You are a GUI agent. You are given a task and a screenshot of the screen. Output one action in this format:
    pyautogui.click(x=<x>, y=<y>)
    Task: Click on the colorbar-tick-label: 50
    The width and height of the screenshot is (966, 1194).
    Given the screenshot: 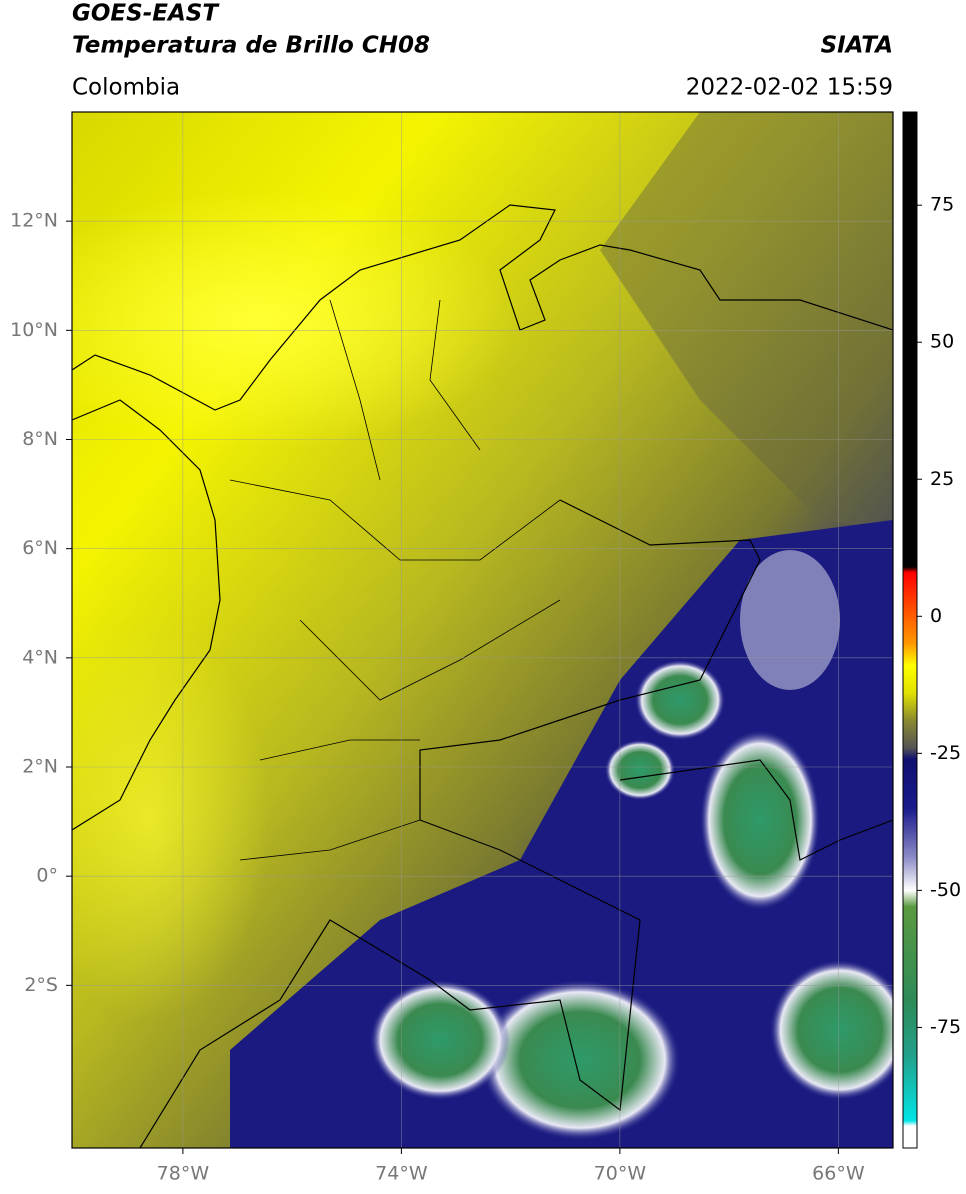 What is the action you would take?
    pyautogui.click(x=942, y=342)
    